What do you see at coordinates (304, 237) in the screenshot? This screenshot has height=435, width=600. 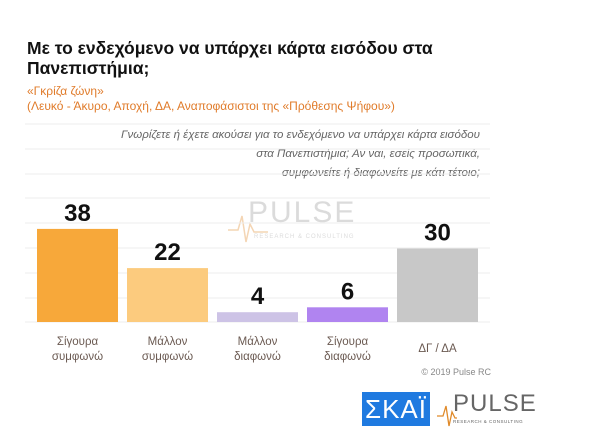 I see `watermark-tagline: RESEARCH & CONSULTING` at bounding box center [304, 237].